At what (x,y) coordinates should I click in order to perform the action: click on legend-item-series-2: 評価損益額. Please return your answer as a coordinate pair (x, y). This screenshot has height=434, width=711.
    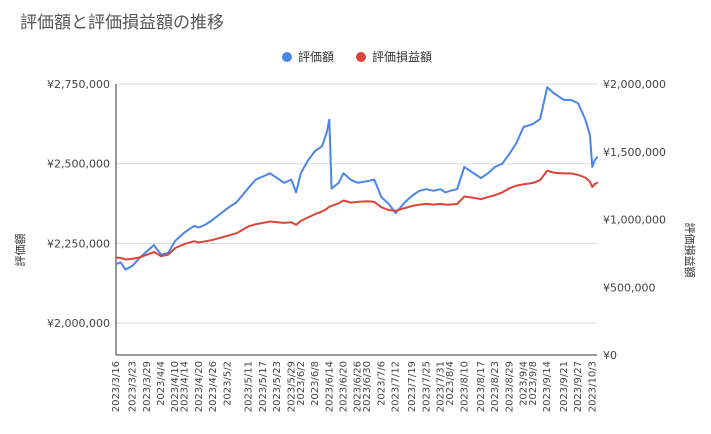
    Looking at the image, I should click on (394, 56).